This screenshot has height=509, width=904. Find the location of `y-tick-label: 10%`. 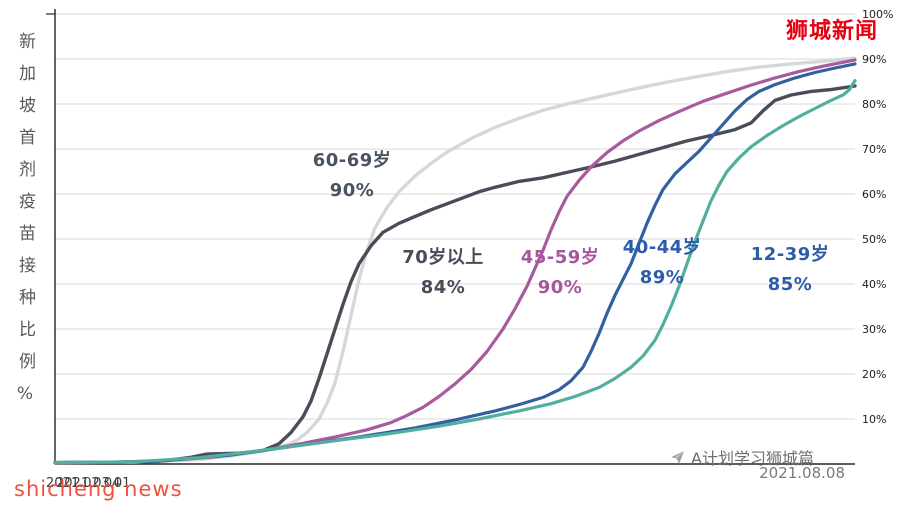

y-tick-label: 10% is located at coordinates (874, 419).